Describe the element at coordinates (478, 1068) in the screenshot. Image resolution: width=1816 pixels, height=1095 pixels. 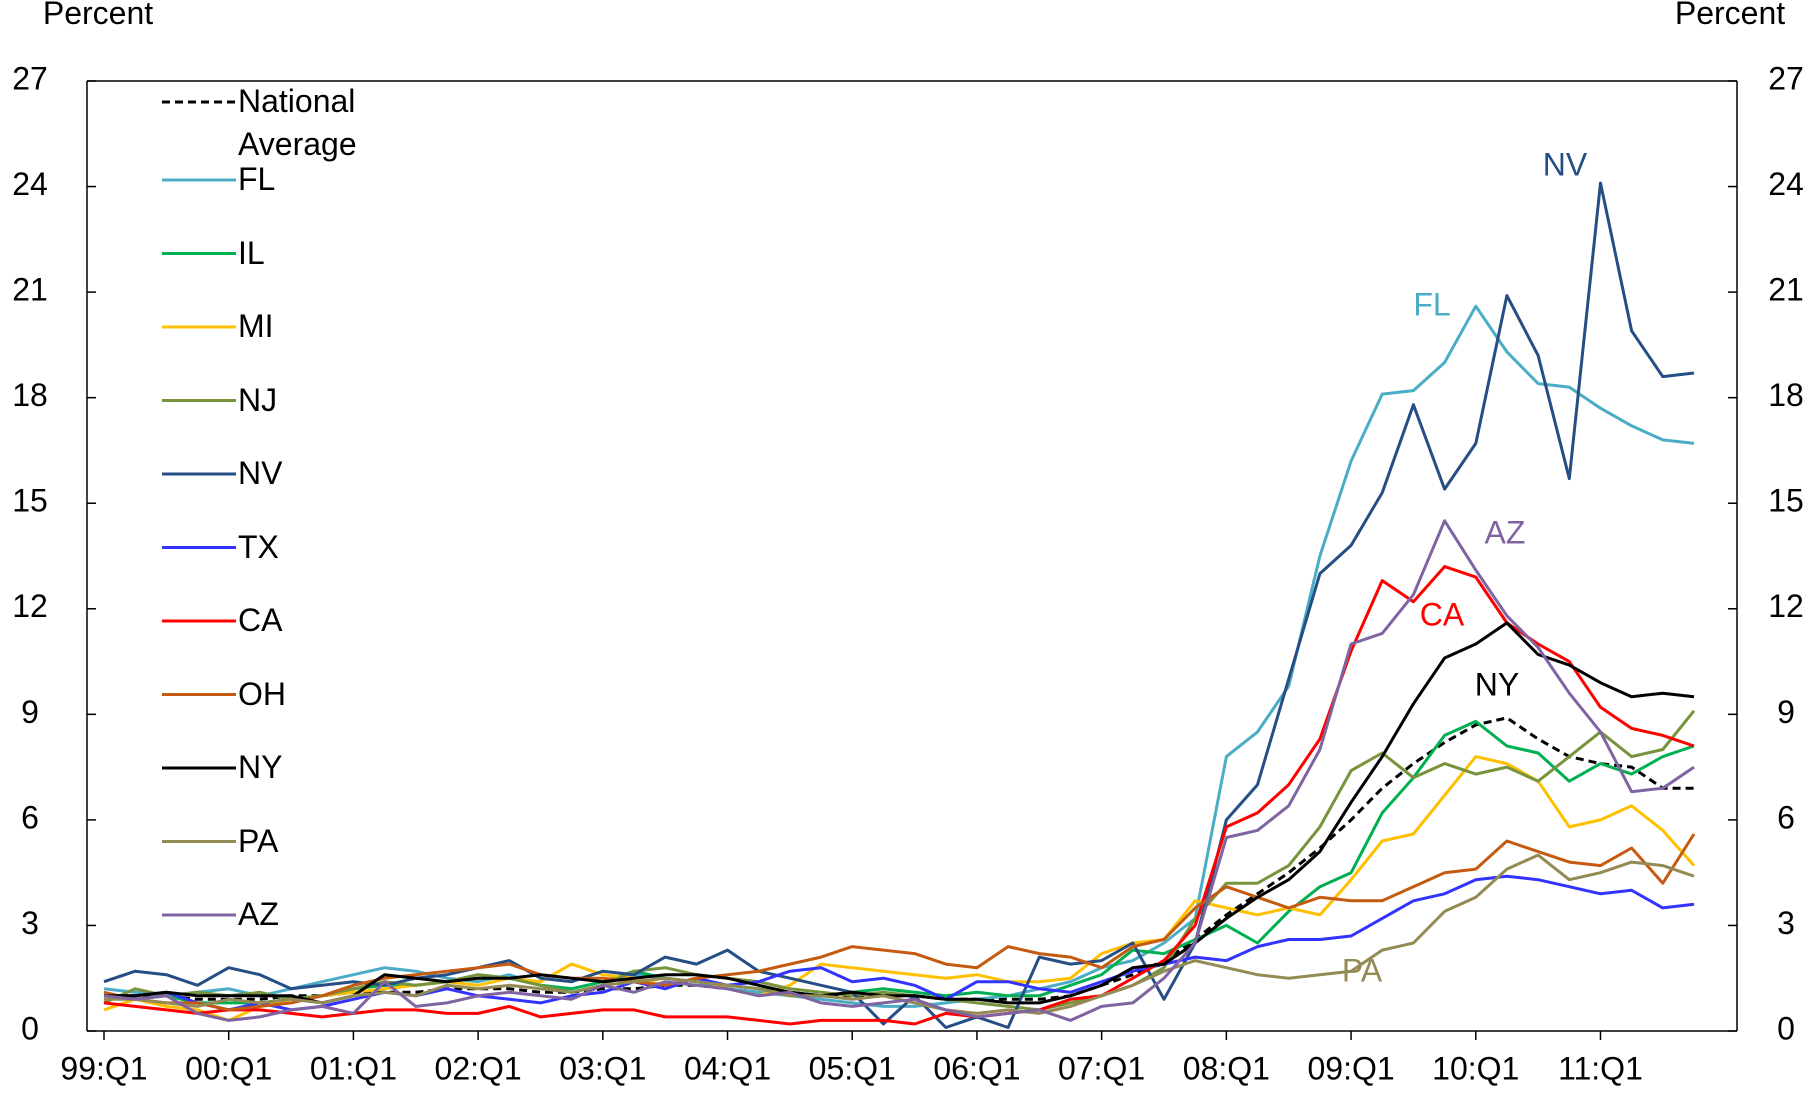
I see `x-tick-label: 02:Q1` at that location.